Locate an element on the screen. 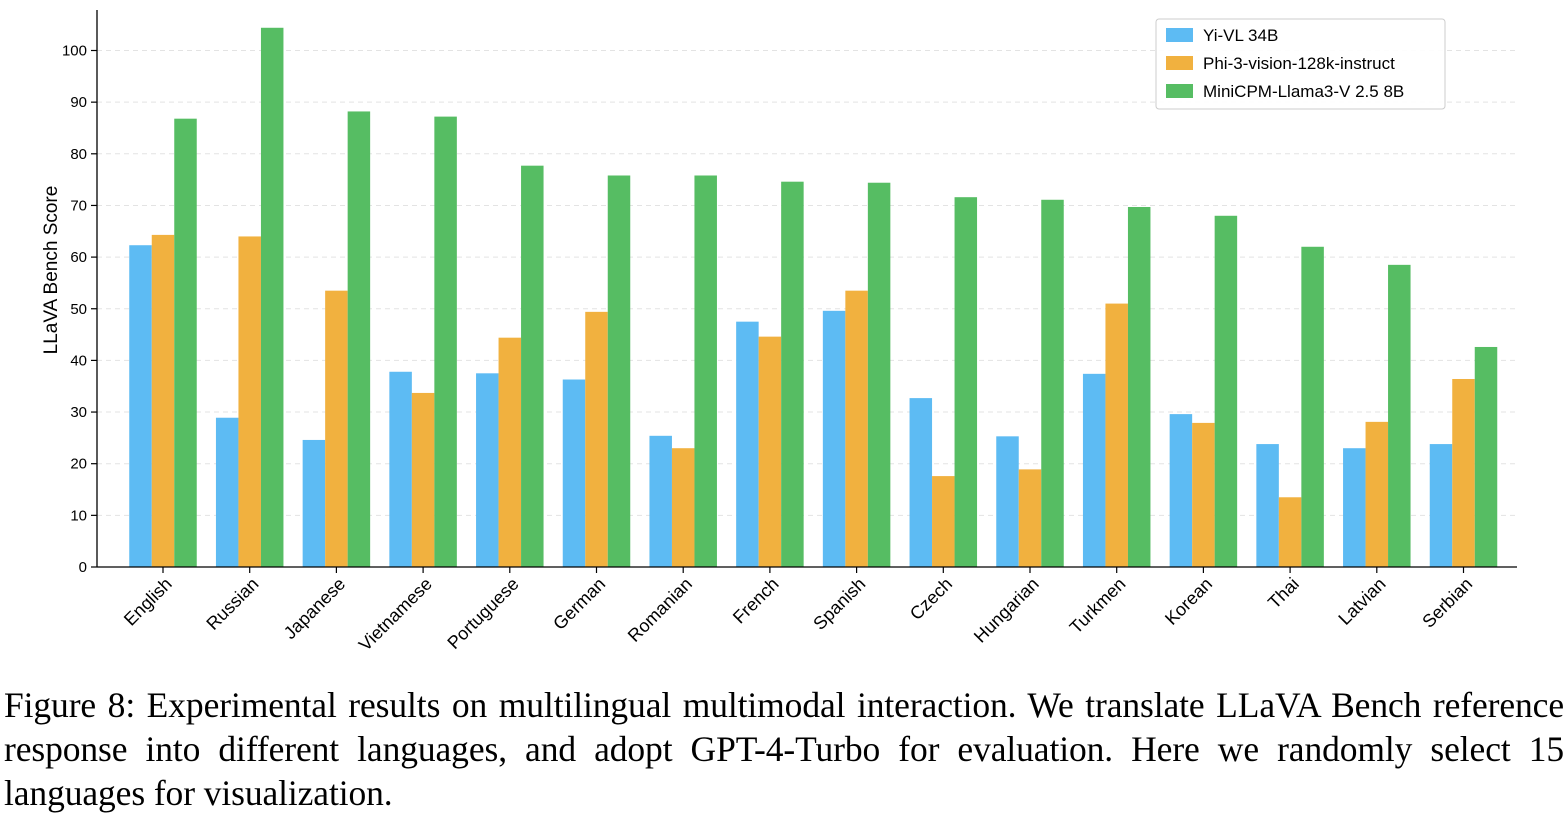  y-axis-label: LLaVA Bench Score is located at coordinates (51, 270).